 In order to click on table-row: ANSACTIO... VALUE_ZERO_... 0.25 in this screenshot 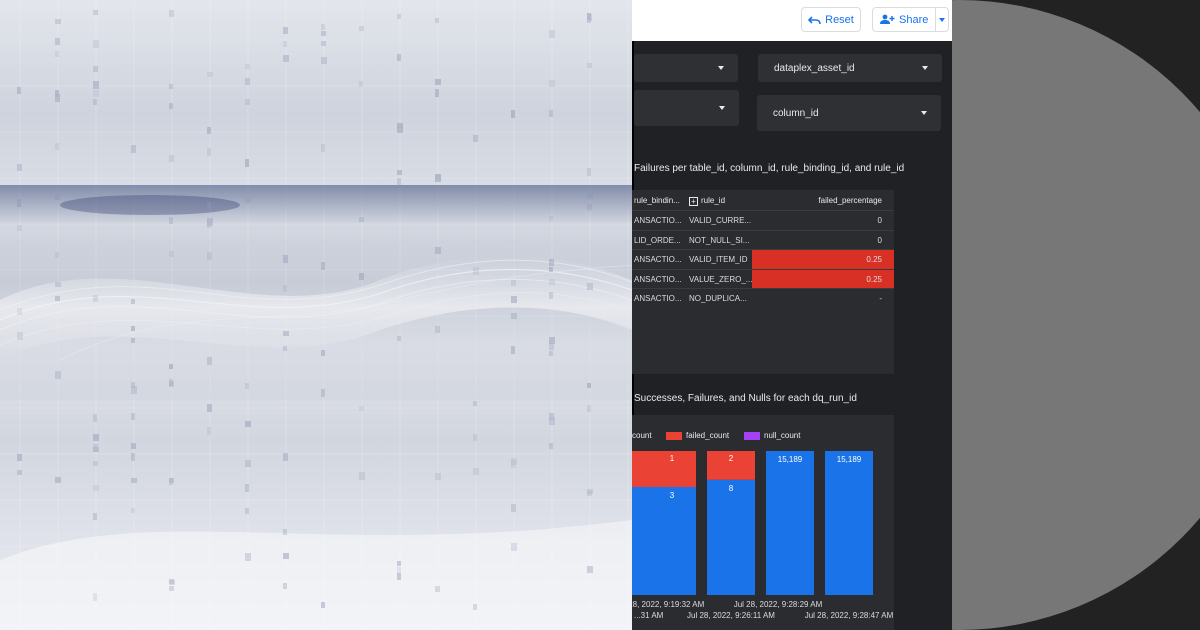, I will do `click(763, 278)`.